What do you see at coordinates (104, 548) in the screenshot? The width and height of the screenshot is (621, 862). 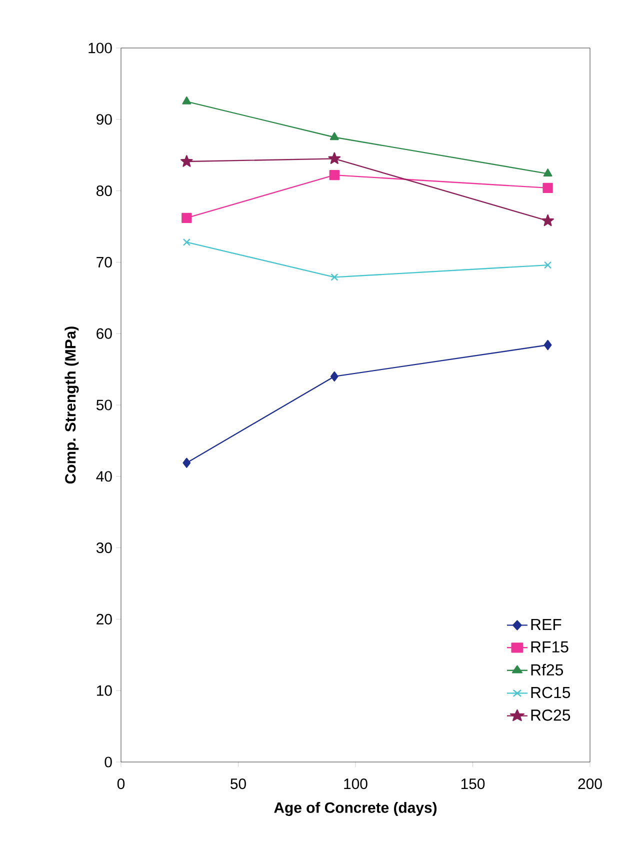 I see `y-tick-label: 30` at bounding box center [104, 548].